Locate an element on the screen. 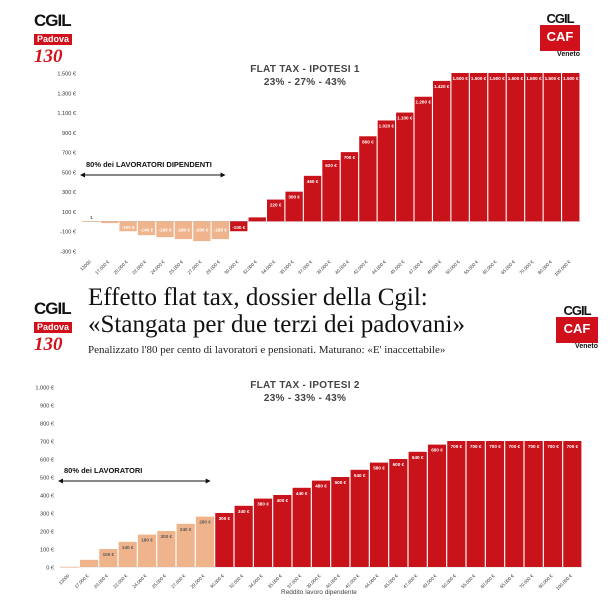 This screenshot has height=610, width=610. chart2-value-label: 380 € is located at coordinates (263, 504).